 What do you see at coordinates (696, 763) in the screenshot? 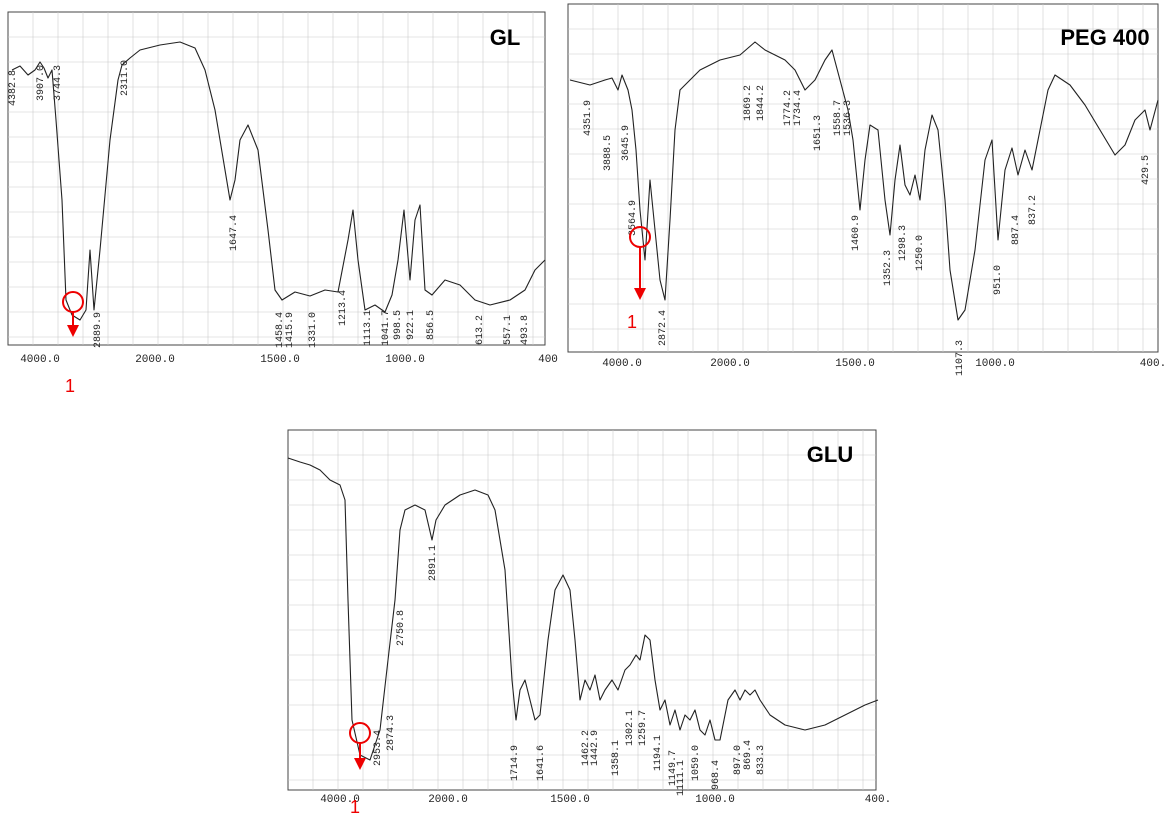
I see `peak-label: 1059.0` at bounding box center [696, 763].